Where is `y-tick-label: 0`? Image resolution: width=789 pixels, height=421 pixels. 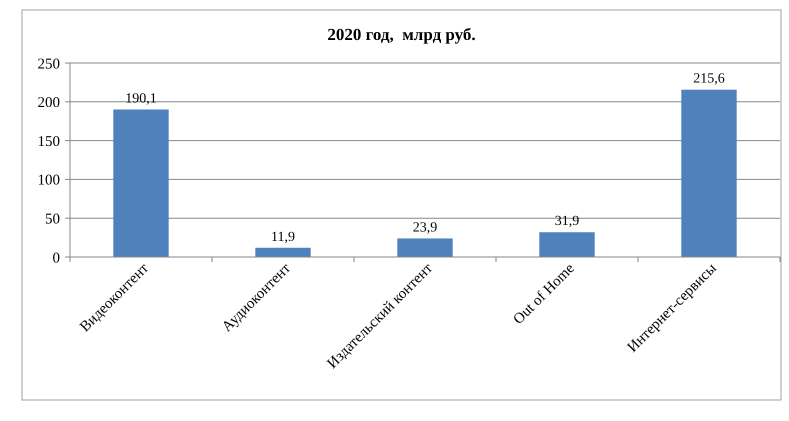
y-tick-label: 0 is located at coordinates (56, 258).